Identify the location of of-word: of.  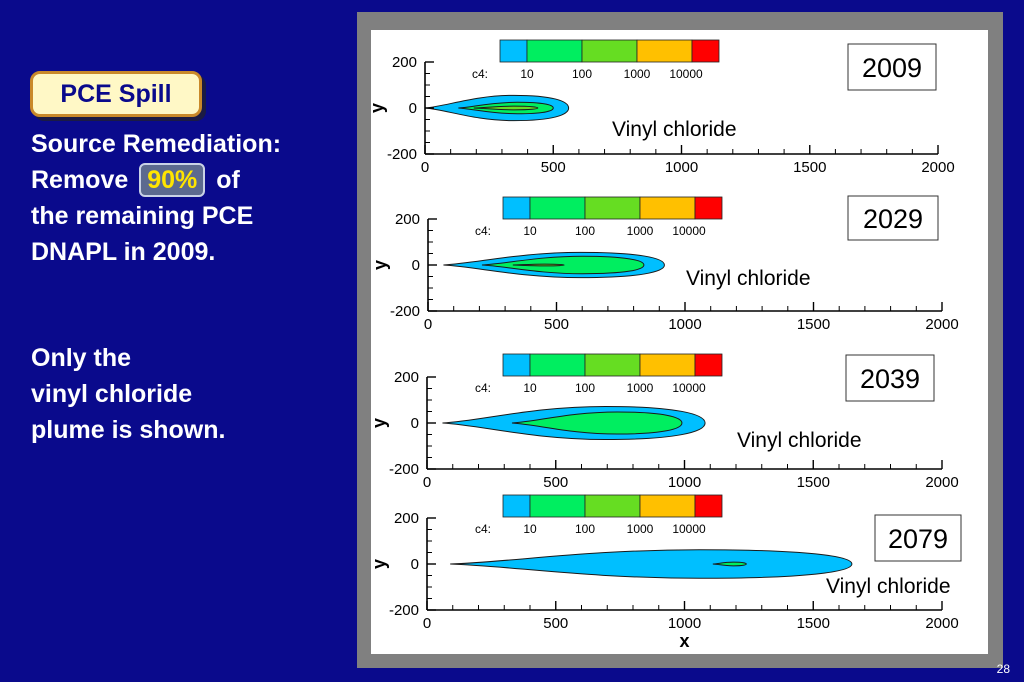
(228, 180).